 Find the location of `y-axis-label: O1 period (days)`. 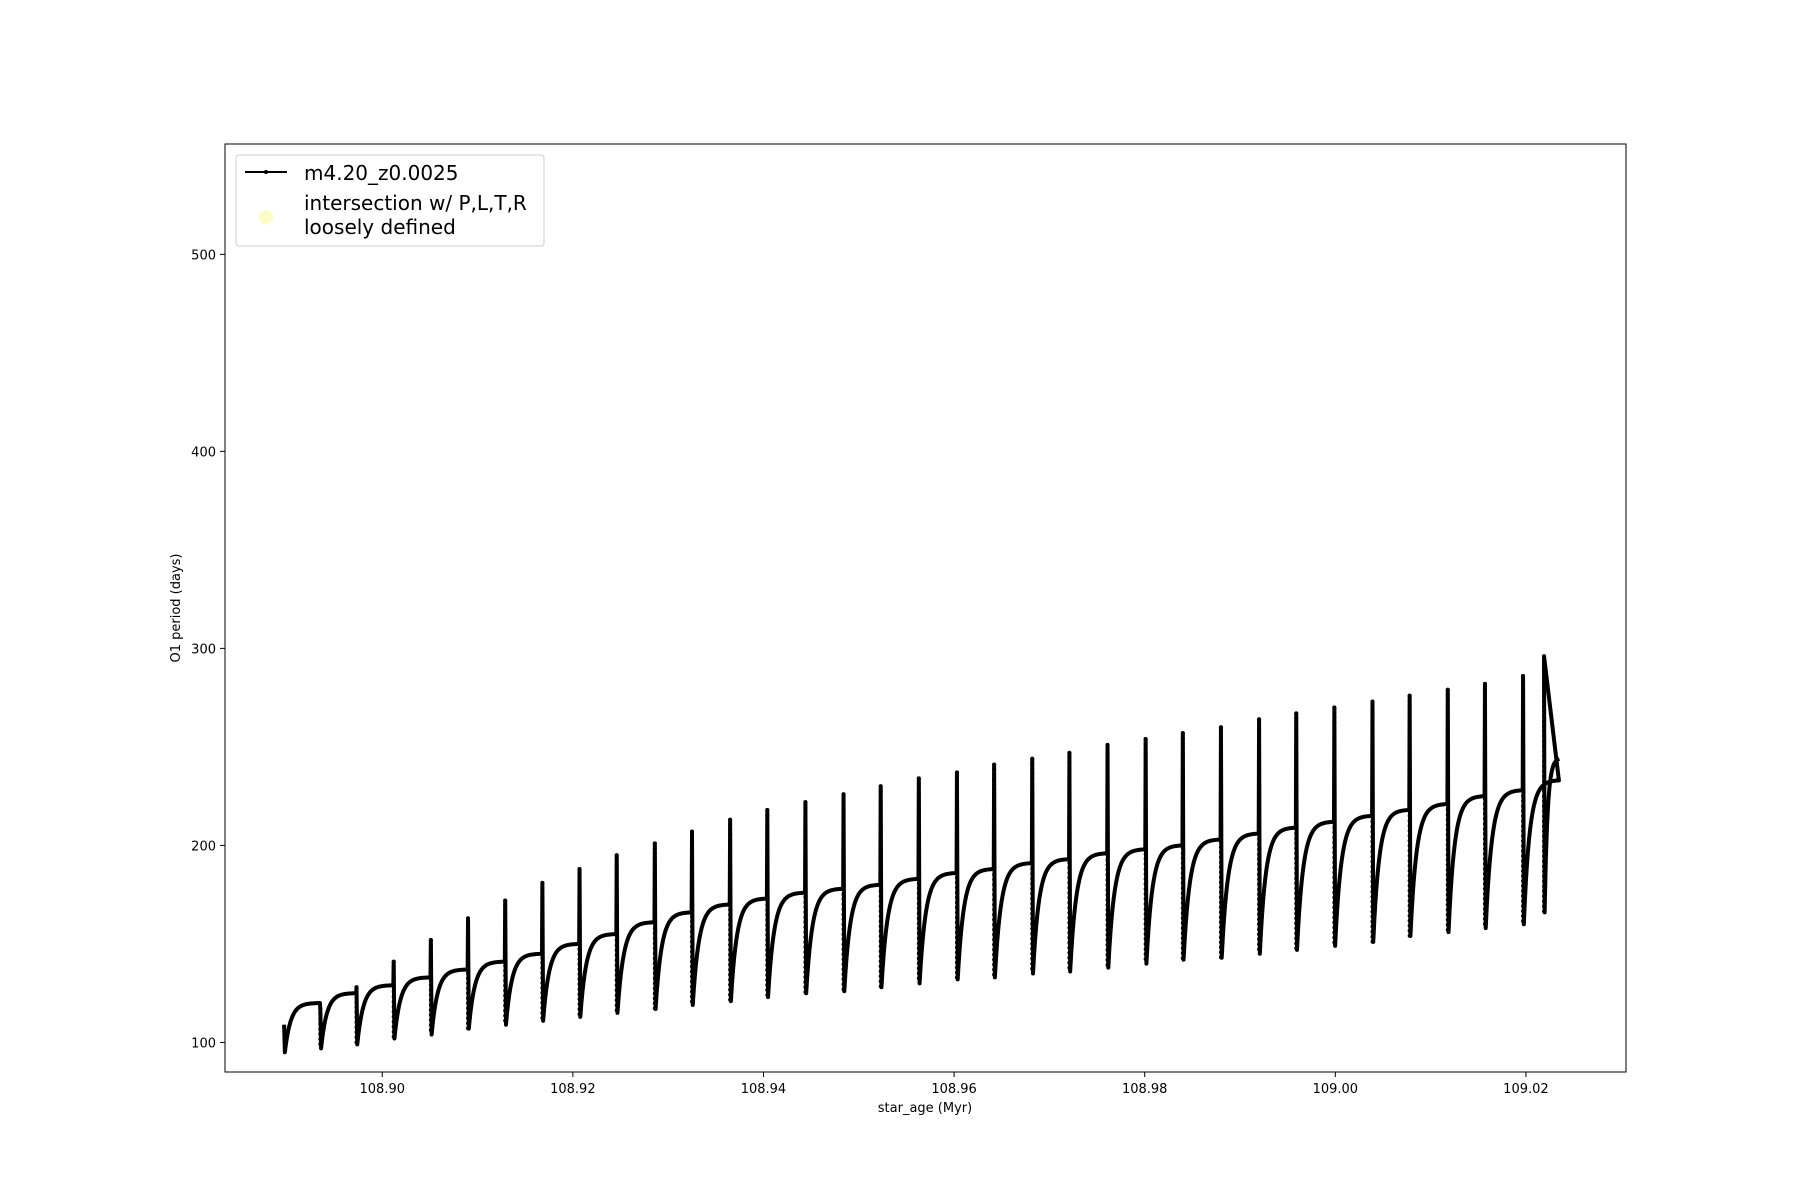

y-axis-label: O1 period (days) is located at coordinates (176, 607).